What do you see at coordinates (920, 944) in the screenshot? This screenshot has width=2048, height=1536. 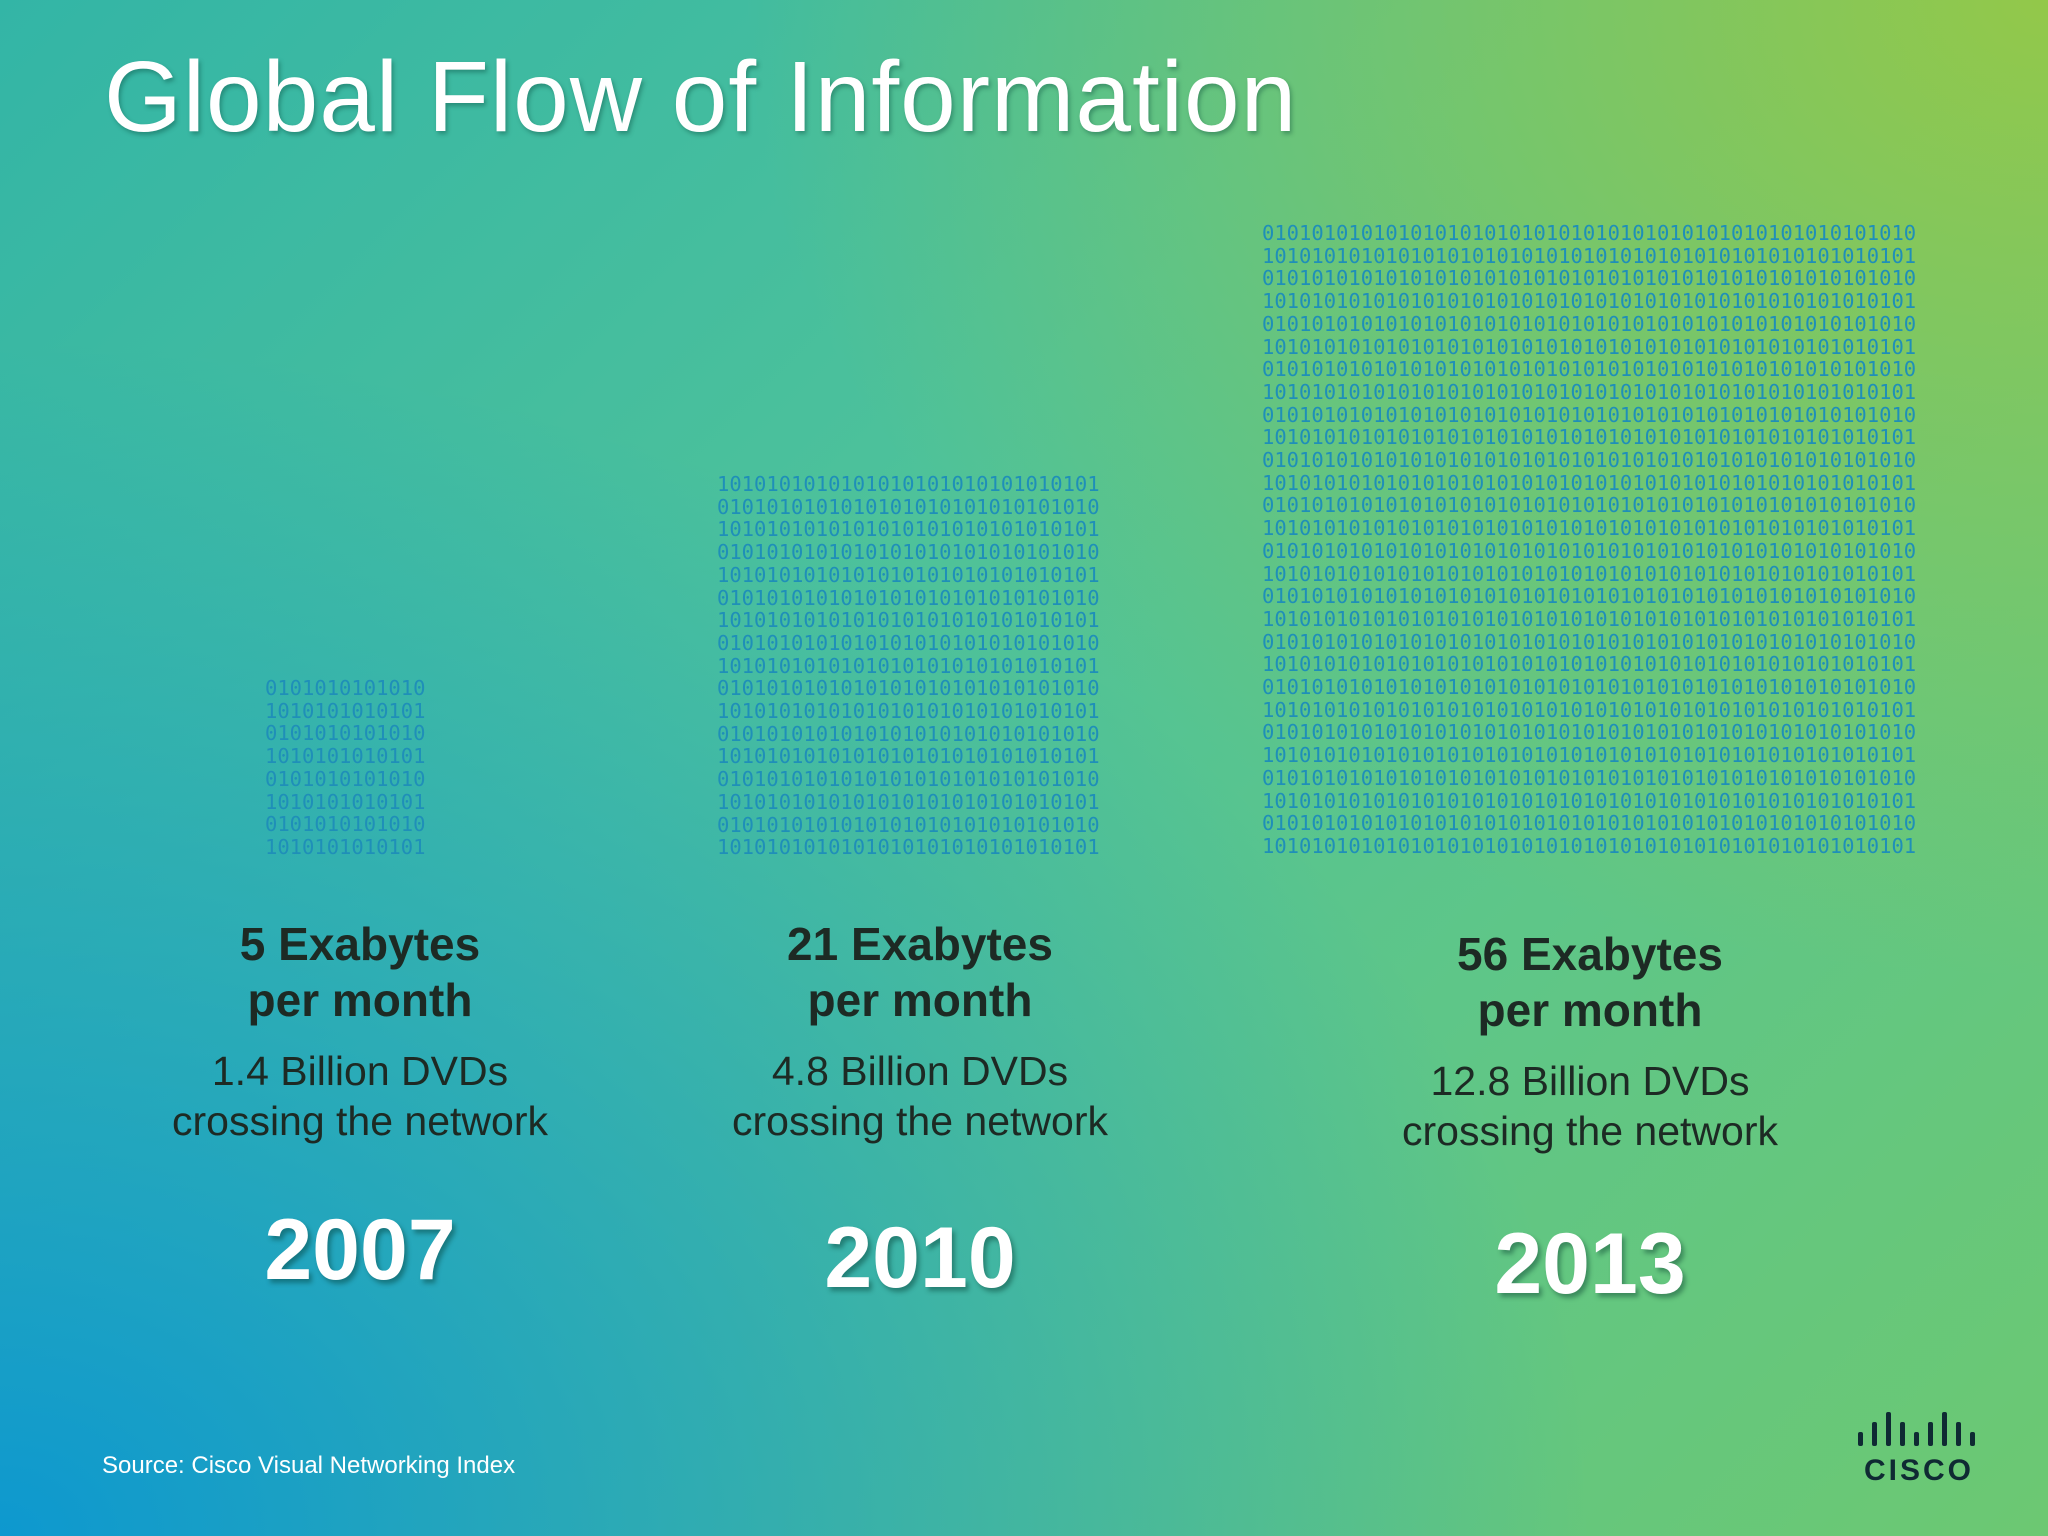 I see `volume-label: 21 Exabytes` at bounding box center [920, 944].